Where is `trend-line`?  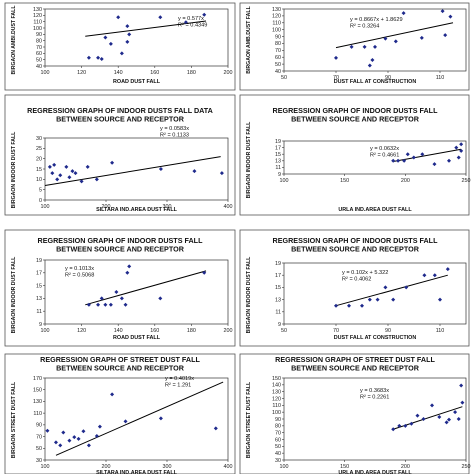
trend-line is located at coordinates (132, 171).